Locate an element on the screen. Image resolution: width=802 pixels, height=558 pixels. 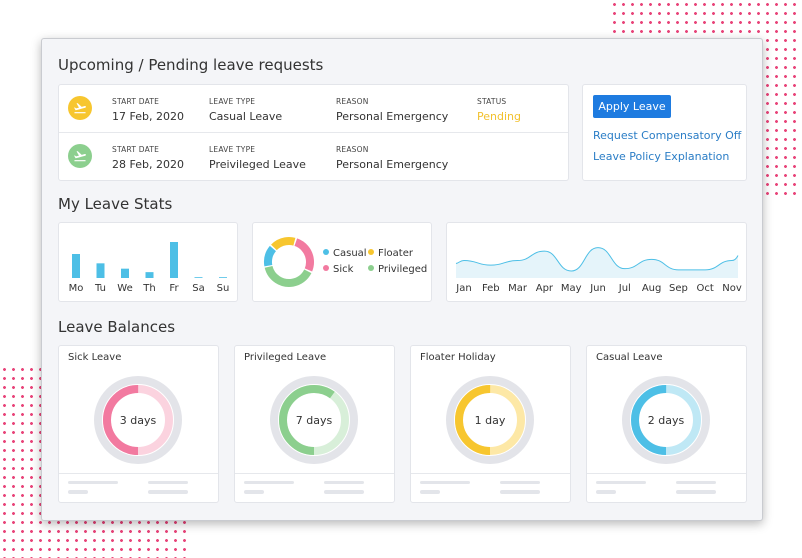
legend-label: Privileged is located at coordinates (403, 269).